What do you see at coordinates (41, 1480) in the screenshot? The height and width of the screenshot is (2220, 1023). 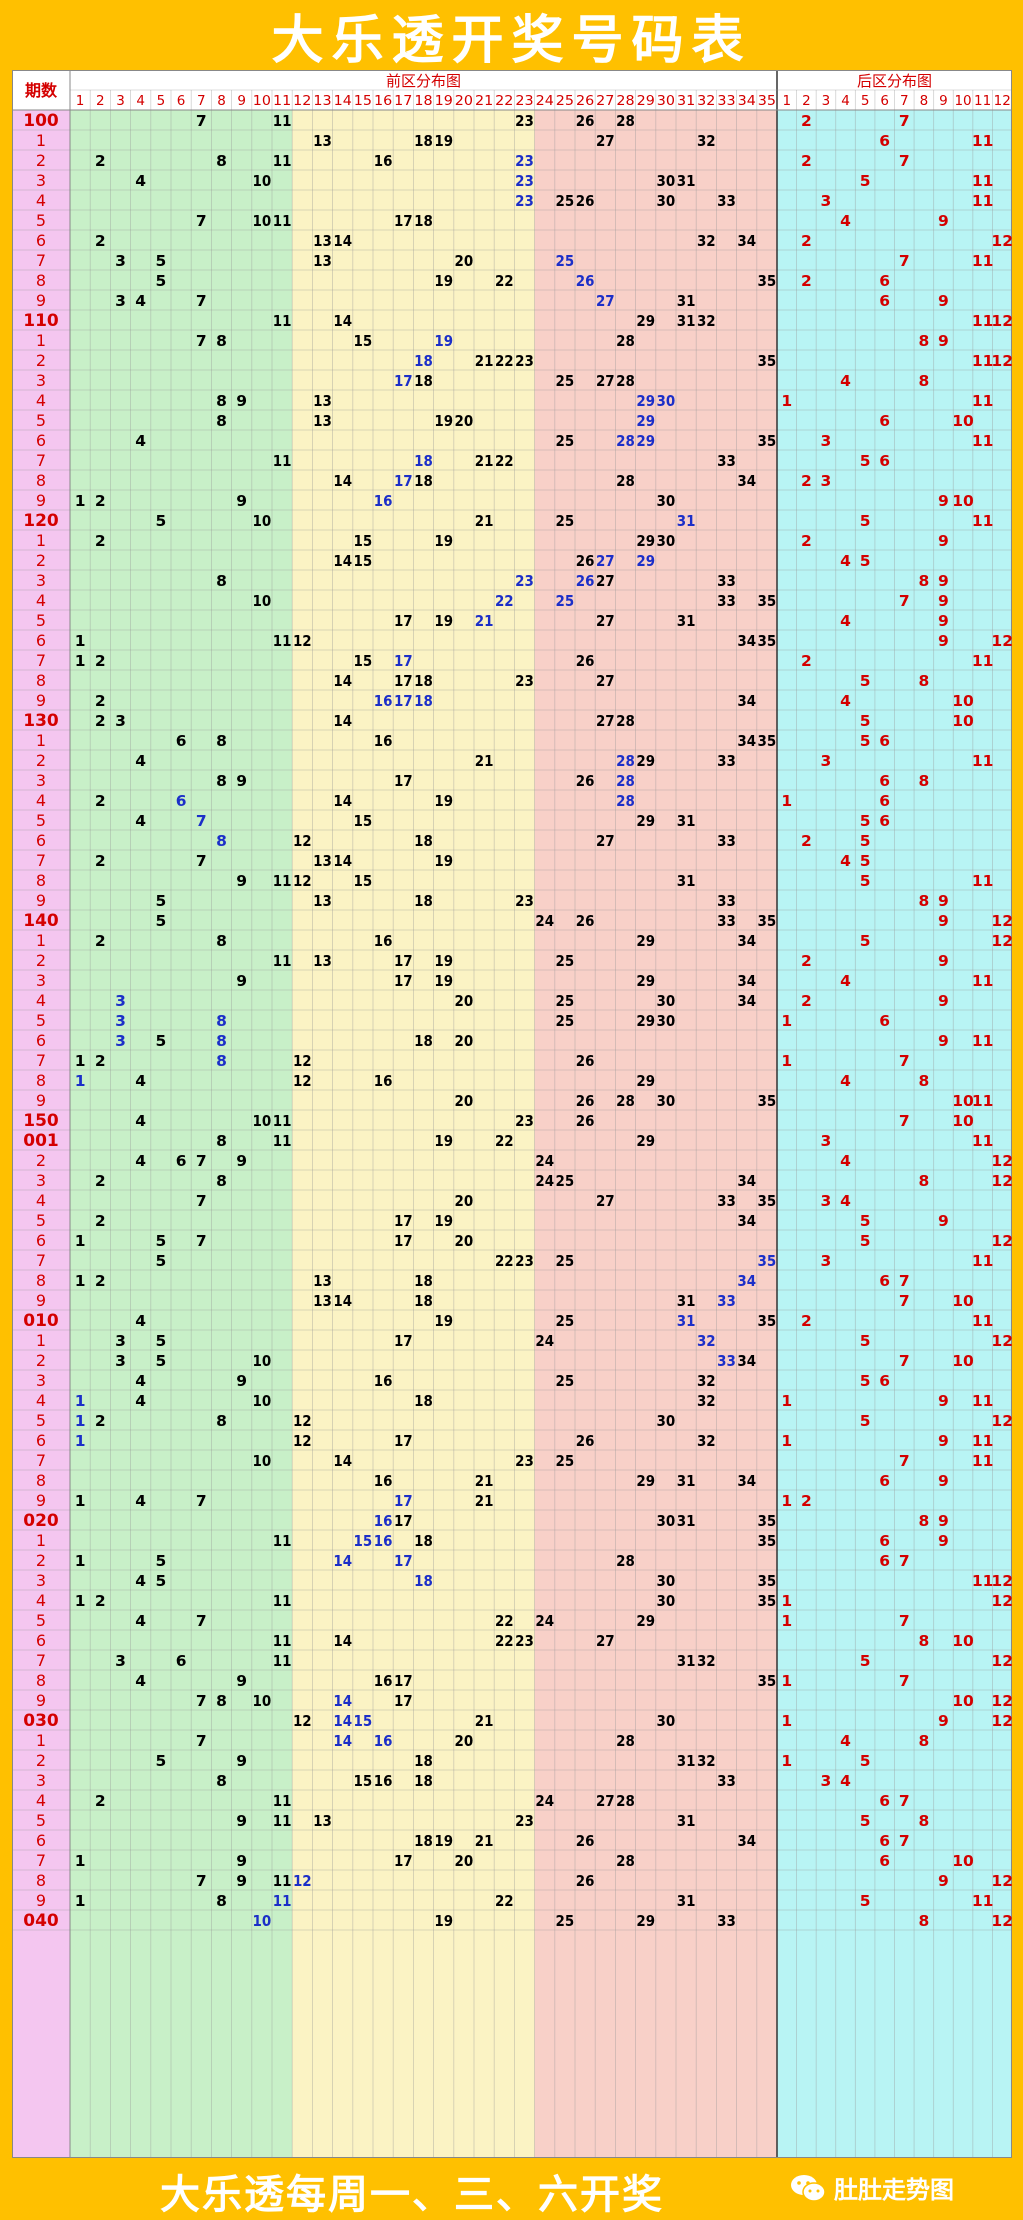 I see `period-label: 8` at bounding box center [41, 1480].